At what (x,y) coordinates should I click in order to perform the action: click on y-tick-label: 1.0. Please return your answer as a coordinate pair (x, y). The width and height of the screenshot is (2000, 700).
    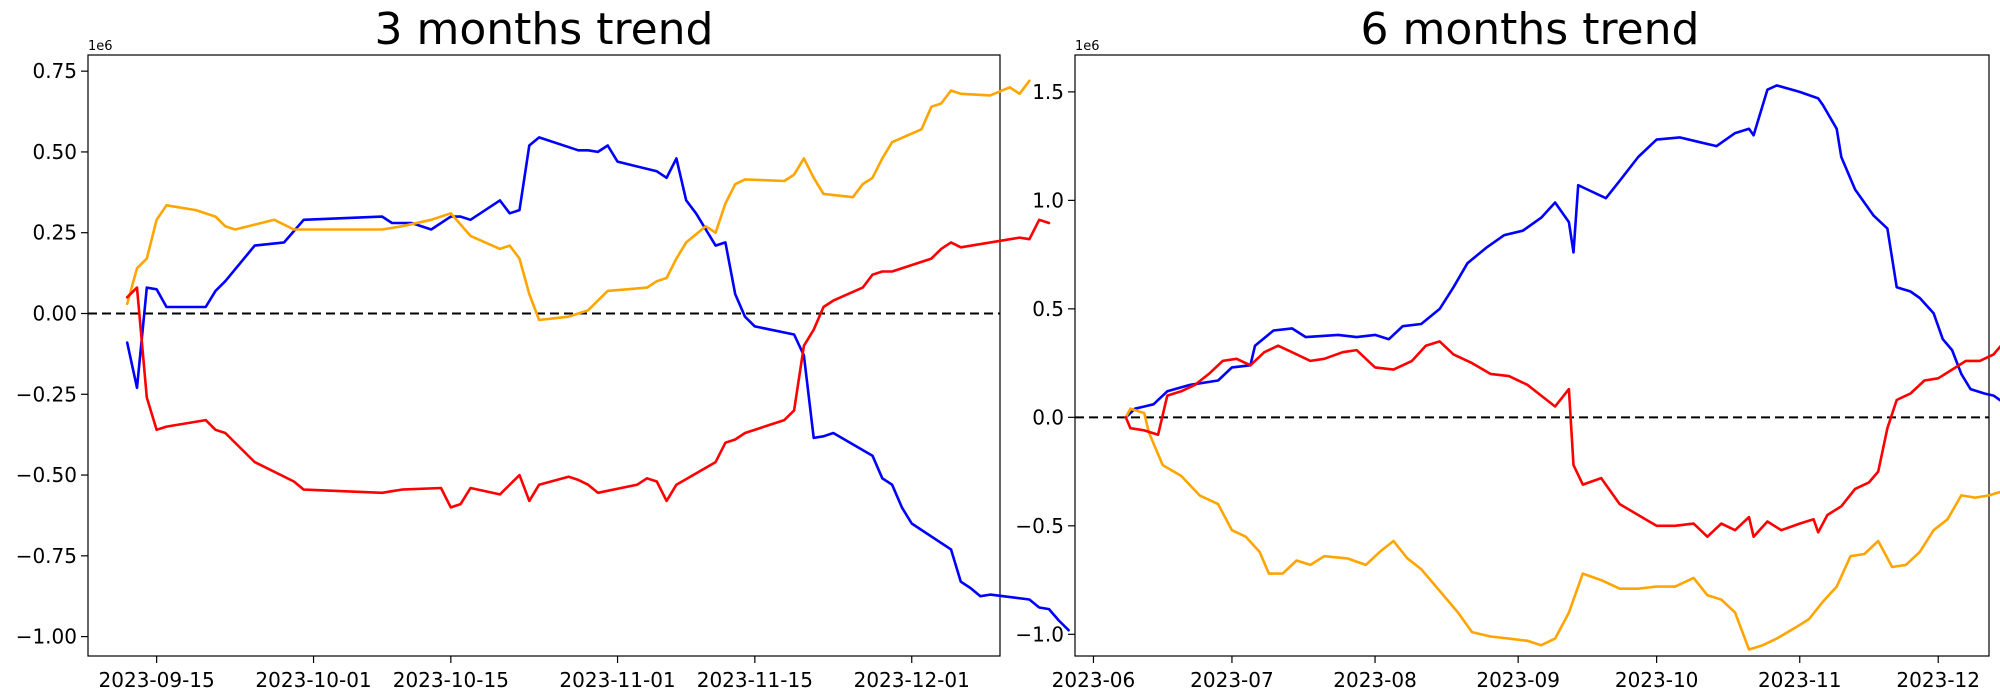
    Looking at the image, I should click on (1048, 200).